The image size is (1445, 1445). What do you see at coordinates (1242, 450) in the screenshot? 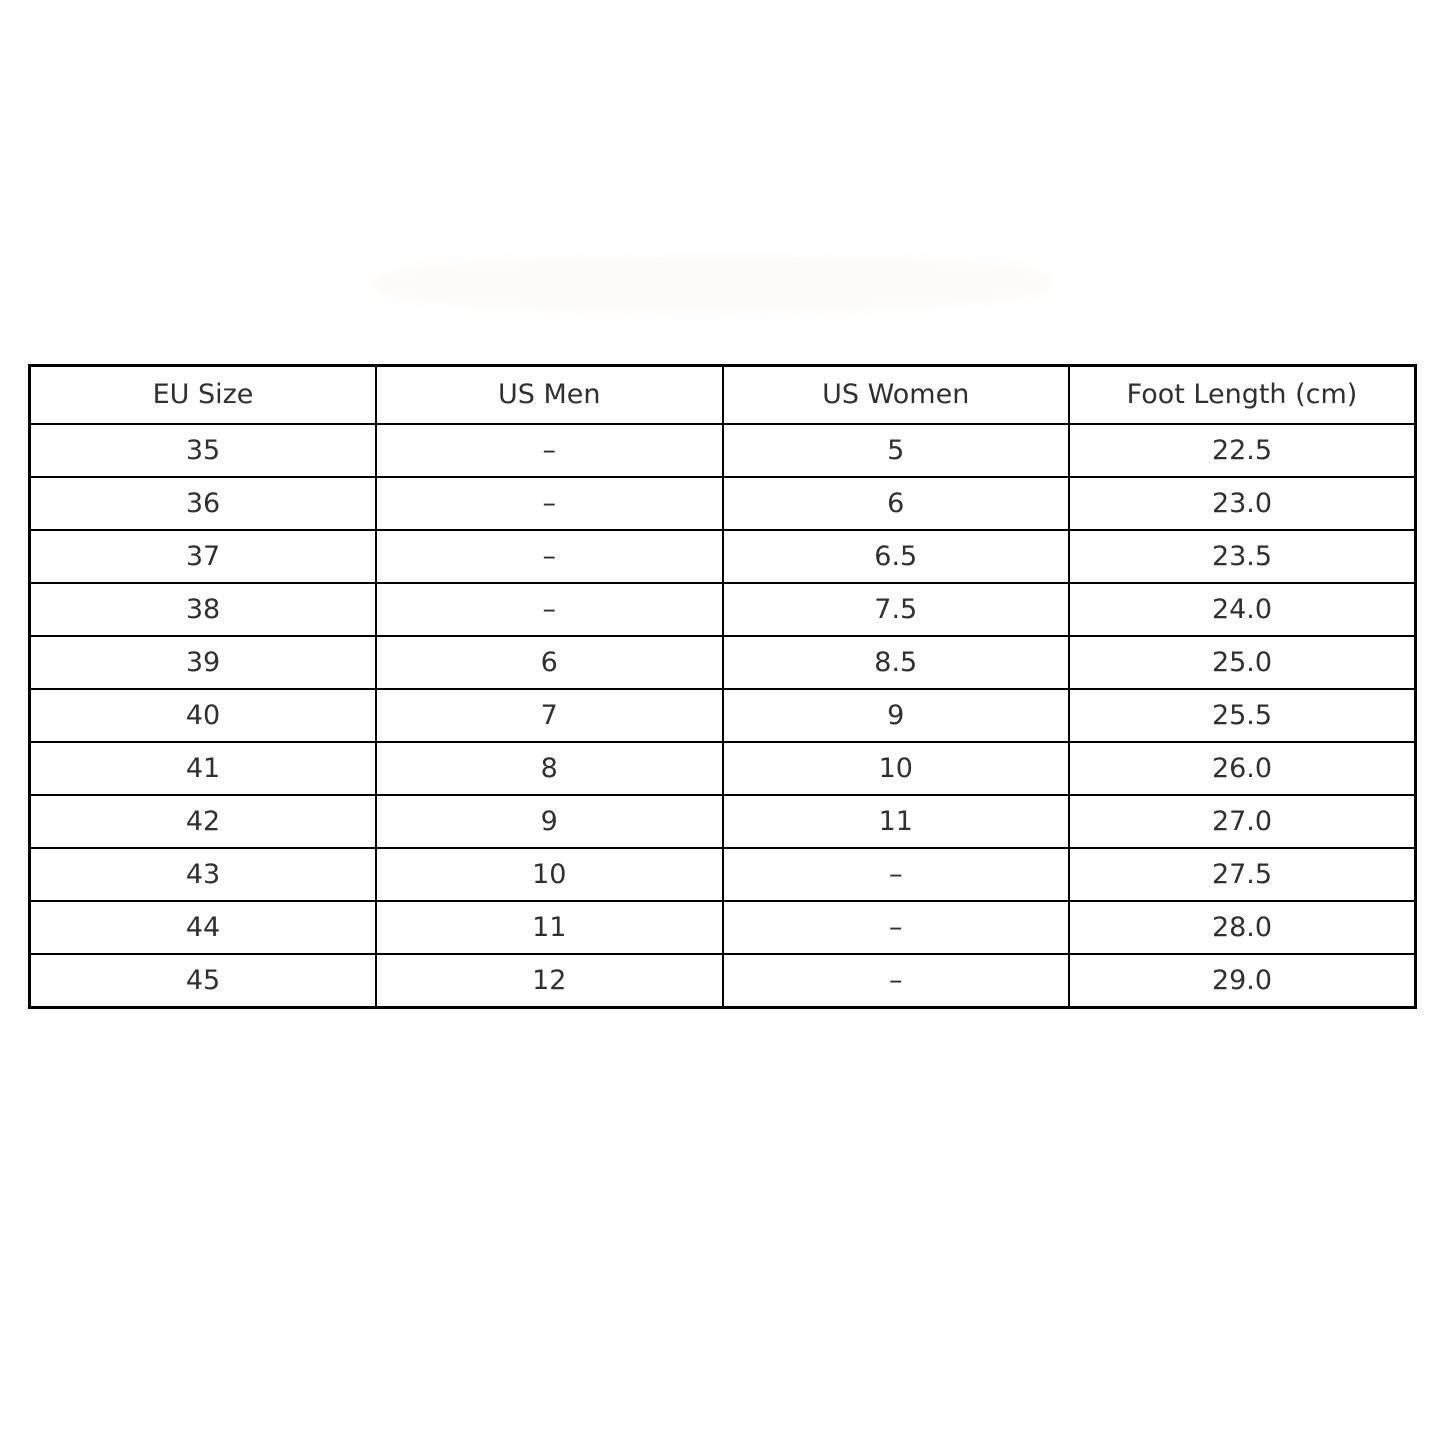
I see `table-cell: 22.5` at bounding box center [1242, 450].